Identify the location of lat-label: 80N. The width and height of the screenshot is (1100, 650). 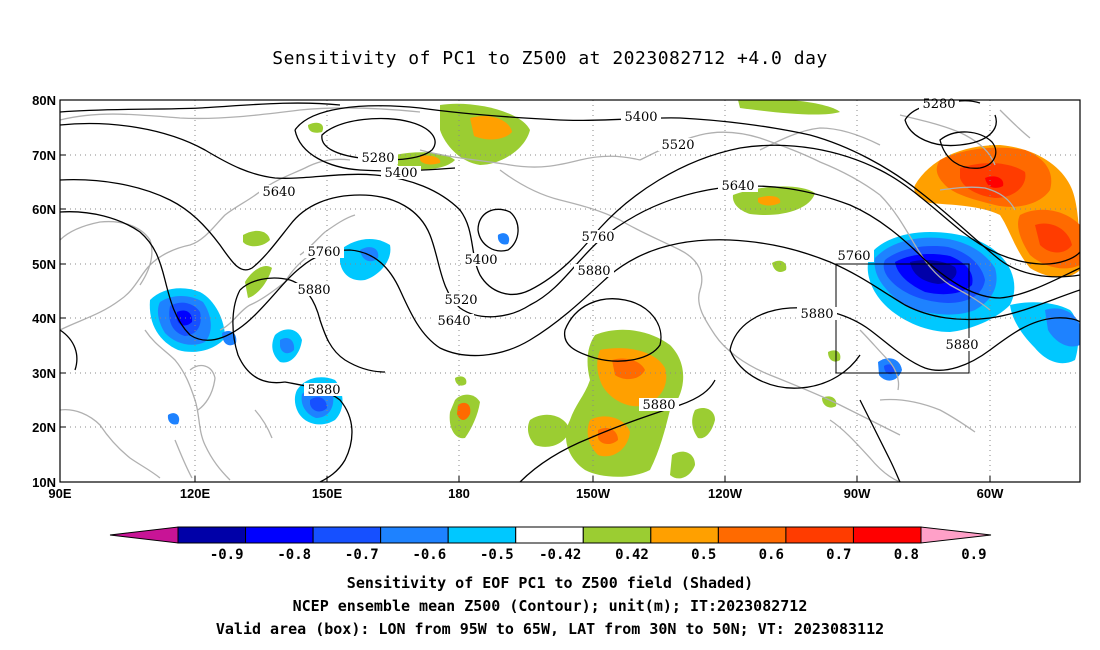
(44, 100).